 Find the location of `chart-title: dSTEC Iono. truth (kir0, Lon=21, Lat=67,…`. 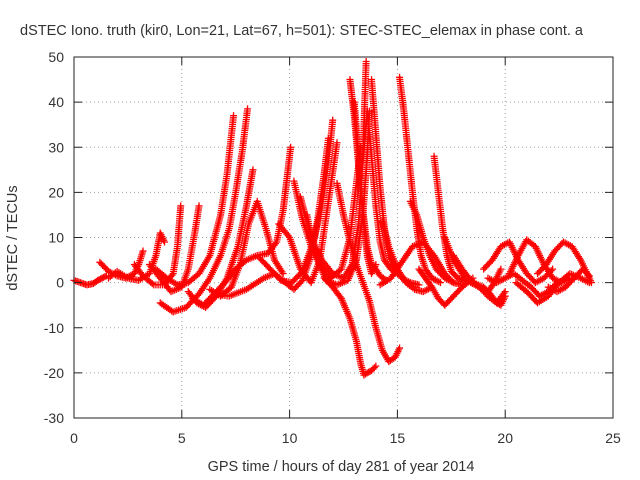

chart-title: dSTEC Iono. truth (kir0, Lon=21, Lat=67,… is located at coordinates (302, 31).